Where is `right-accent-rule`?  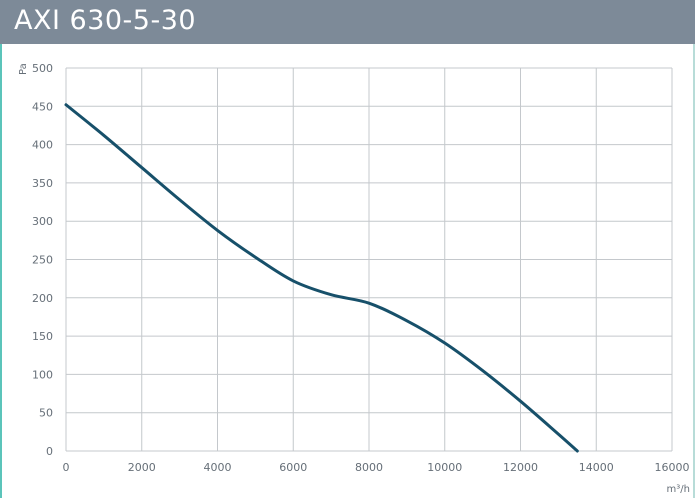
right-accent-rule is located at coordinates (694, 271).